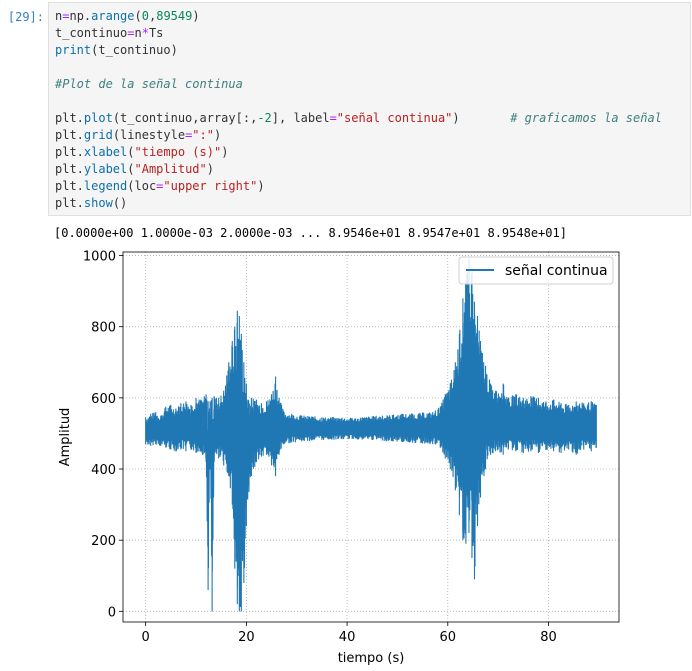 The height and width of the screenshot is (671, 692). Describe the element at coordinates (65, 437) in the screenshot. I see `y-axis-label: Amplitud` at that location.